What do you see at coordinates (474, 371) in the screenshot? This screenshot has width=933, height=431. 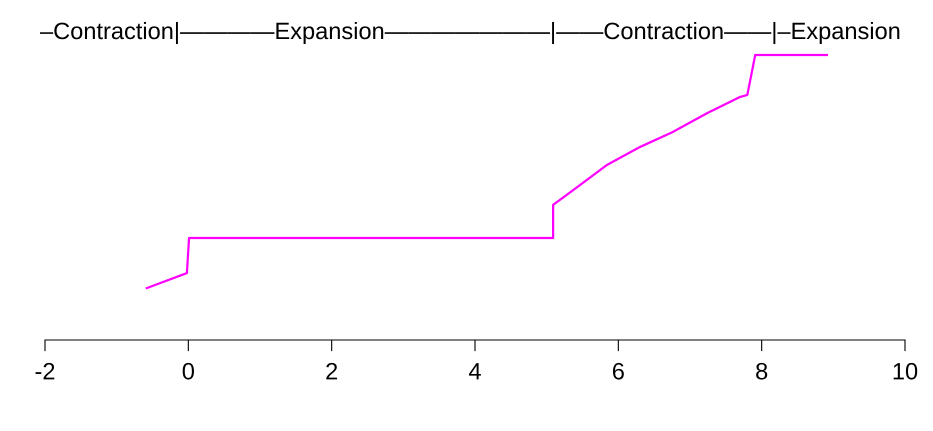 I see `x-tick-label: 4` at bounding box center [474, 371].